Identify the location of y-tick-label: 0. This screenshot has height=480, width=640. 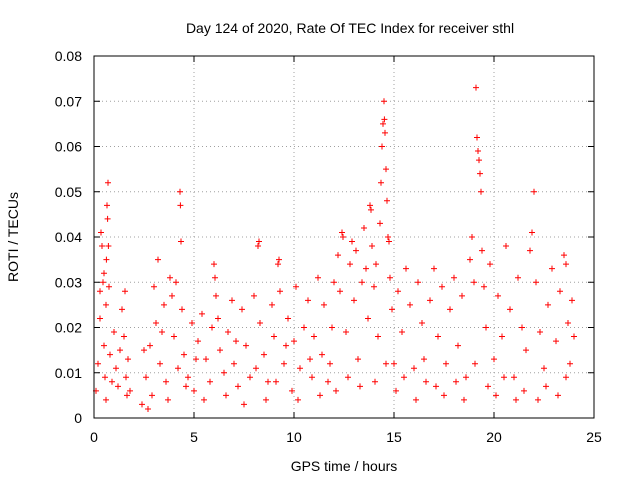
(78, 418).